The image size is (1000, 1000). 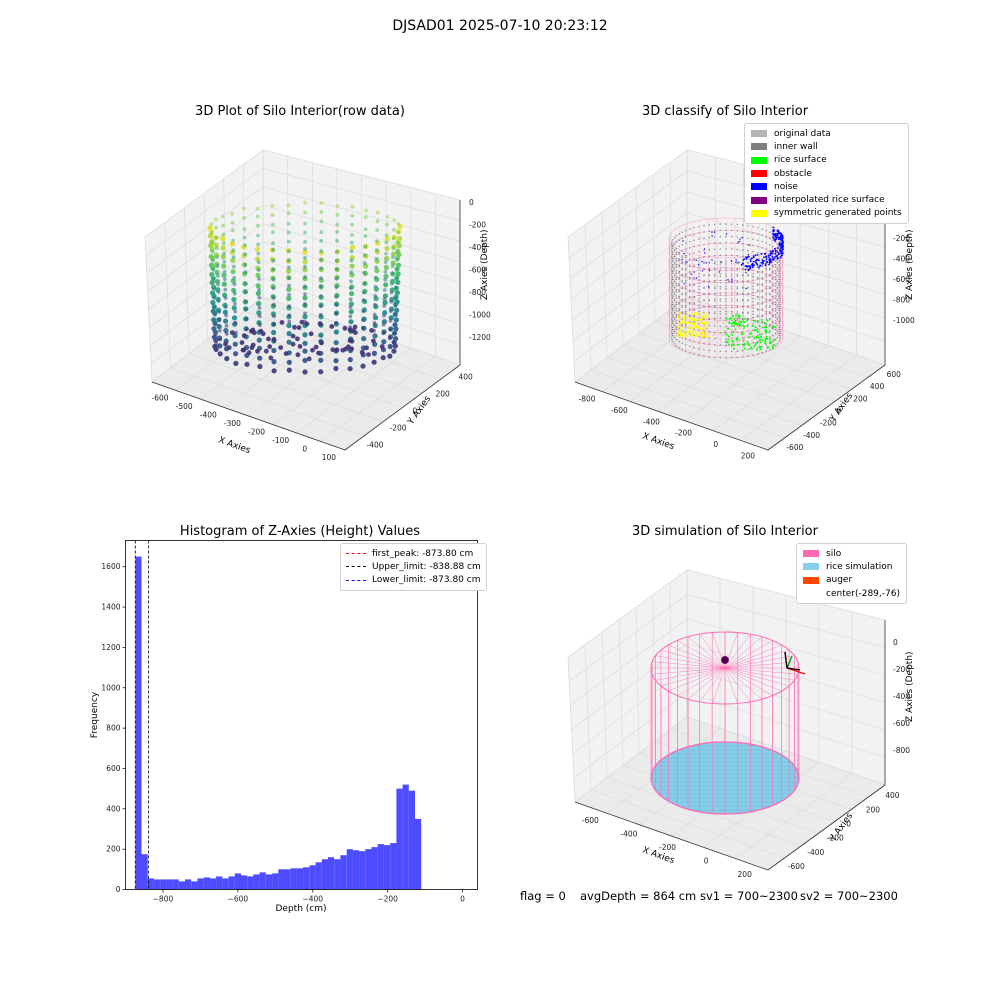 What do you see at coordinates (671, 836) in the screenshot?
I see `x-axis-line` at bounding box center [671, 836].